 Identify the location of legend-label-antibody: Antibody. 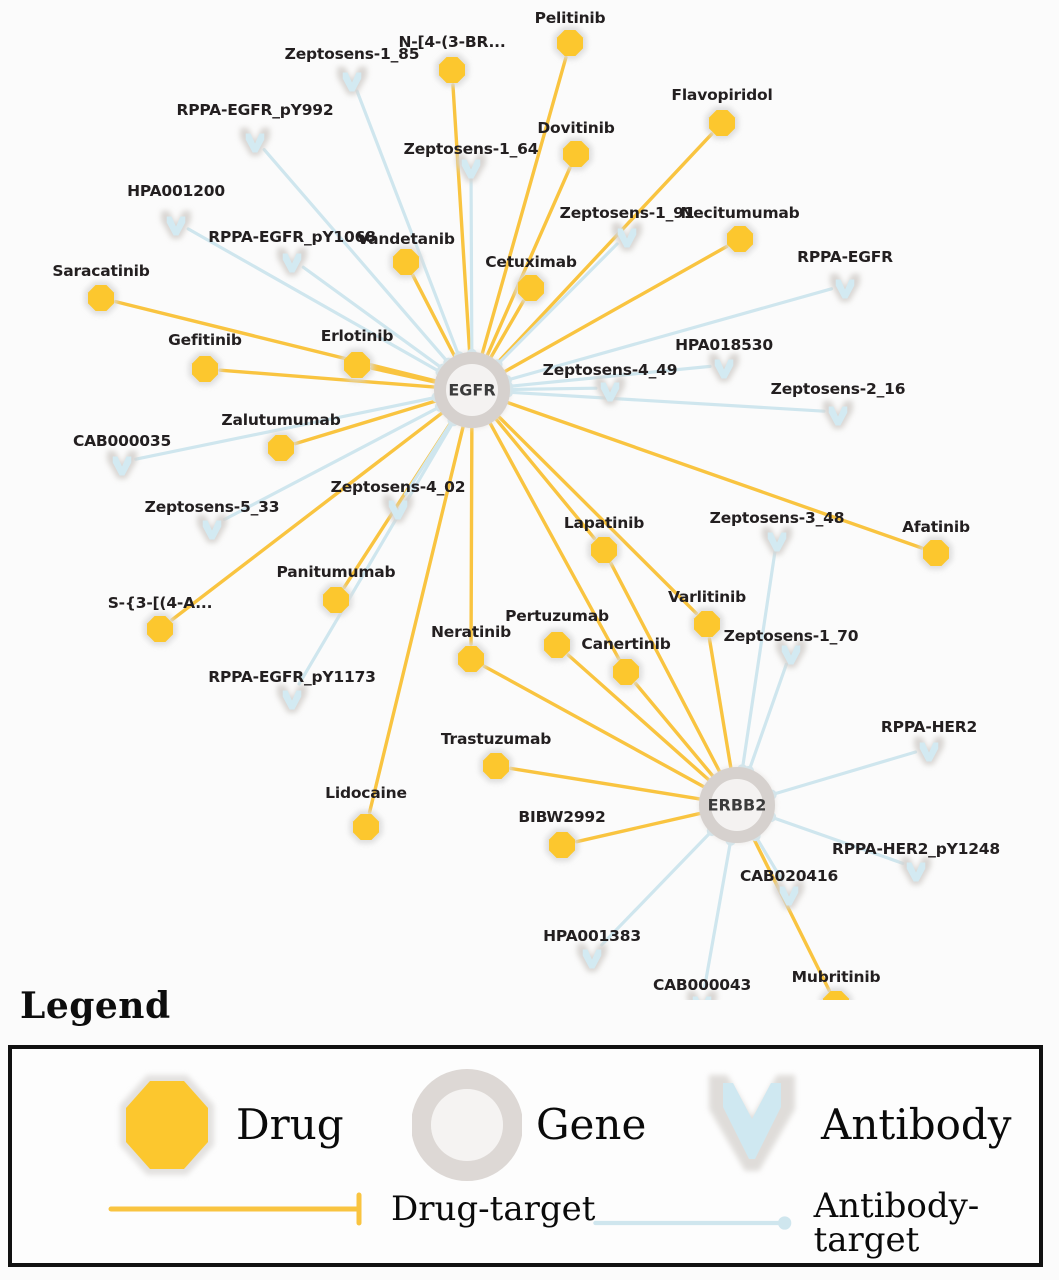
(916, 1124).